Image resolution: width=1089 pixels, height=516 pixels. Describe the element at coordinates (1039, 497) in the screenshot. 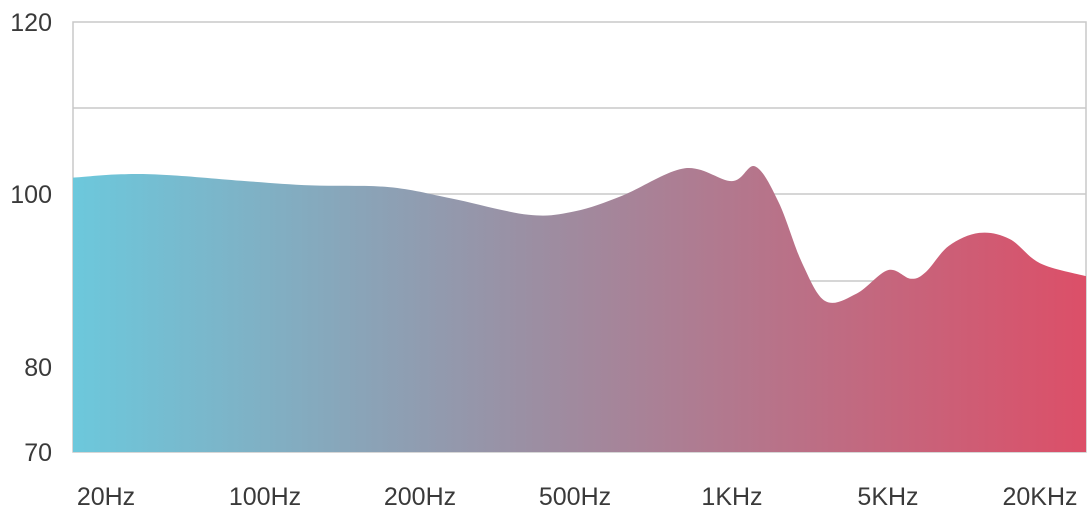

I see `x-tick-label: 20KHz` at that location.